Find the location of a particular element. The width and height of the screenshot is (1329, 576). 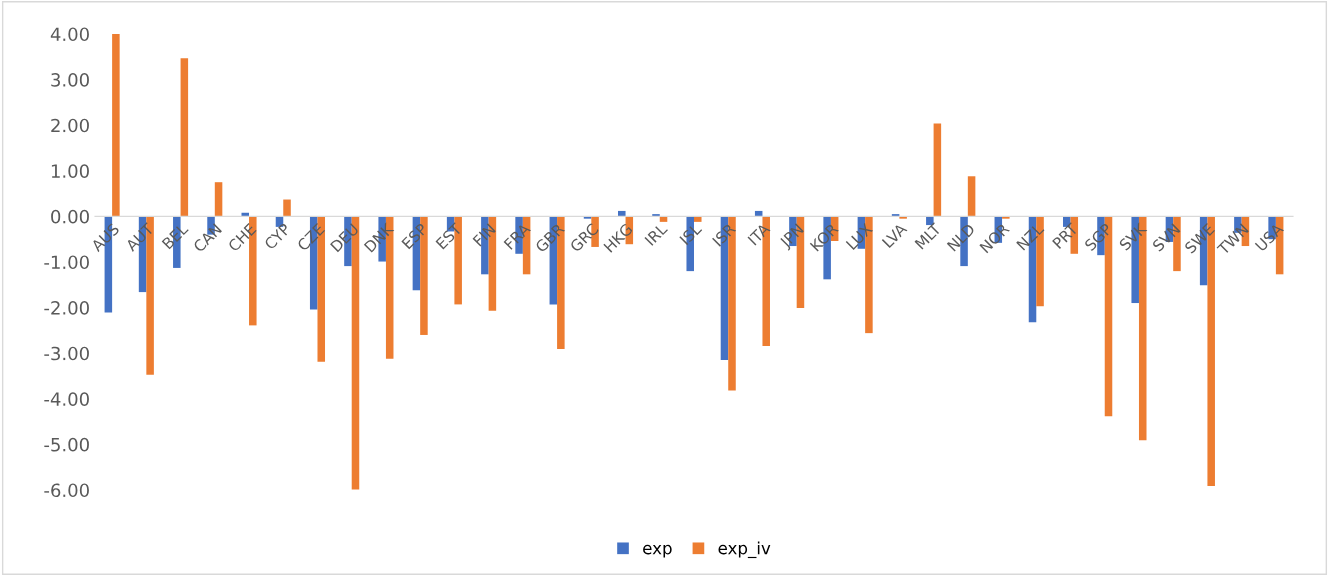

x-tick-label: ITA is located at coordinates (759, 234).